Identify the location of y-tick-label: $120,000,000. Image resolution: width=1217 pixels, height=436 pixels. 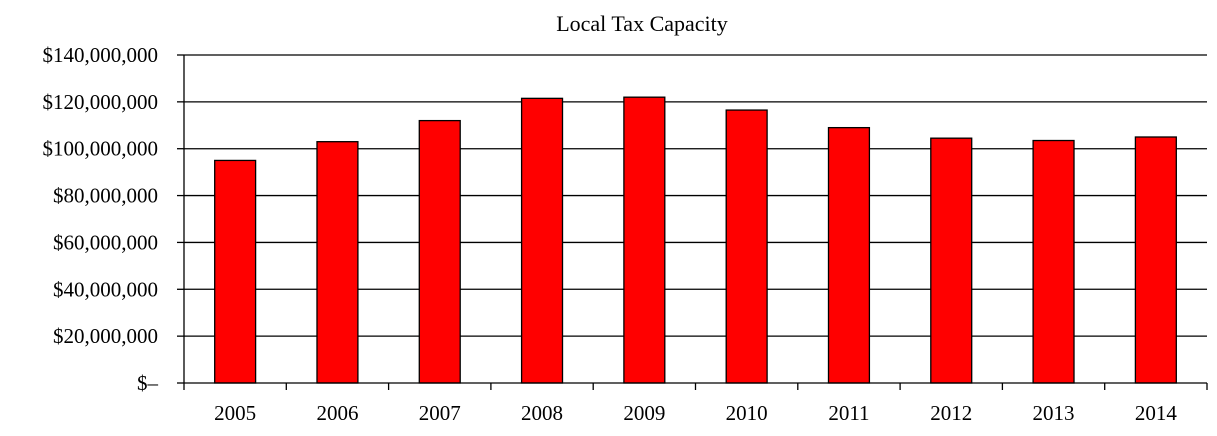
(101, 102).